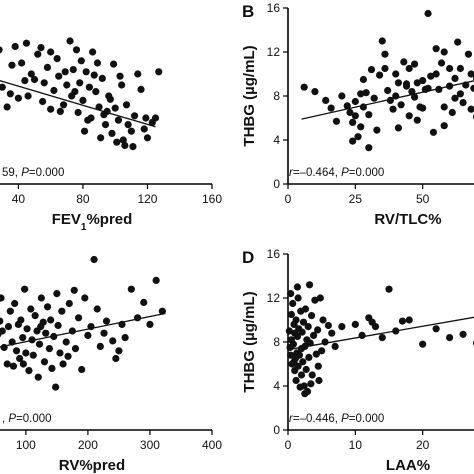  What do you see at coordinates (336, 173) in the screenshot?
I see `correlation-stat-label: r=–0.464, P=0.000` at bounding box center [336, 173].